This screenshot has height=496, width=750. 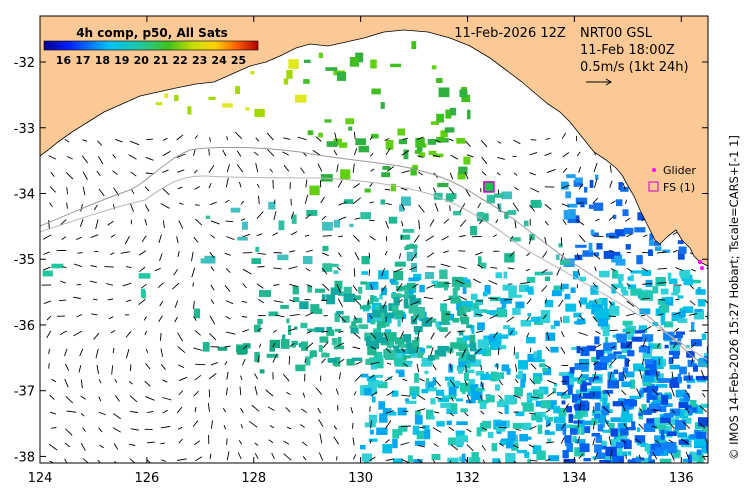 I want to click on glider-legend-label: Glider, so click(x=679, y=170).